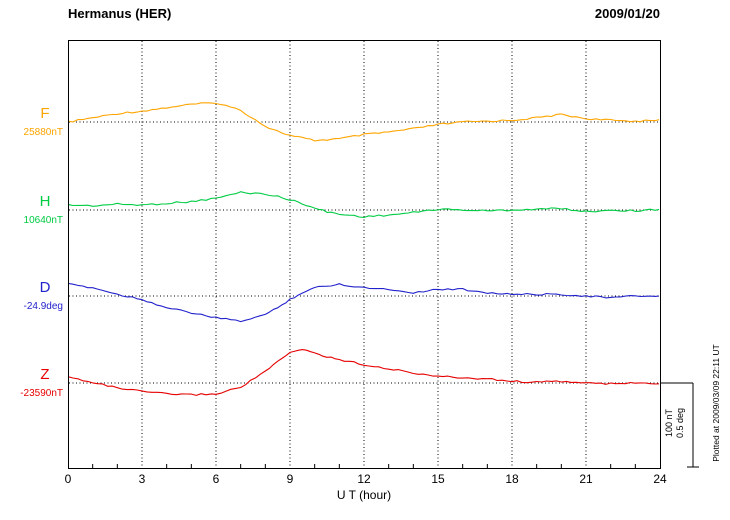 The height and width of the screenshot is (520, 730). Describe the element at coordinates (43, 220) in the screenshot. I see `component-value-H: 10640nT` at that location.